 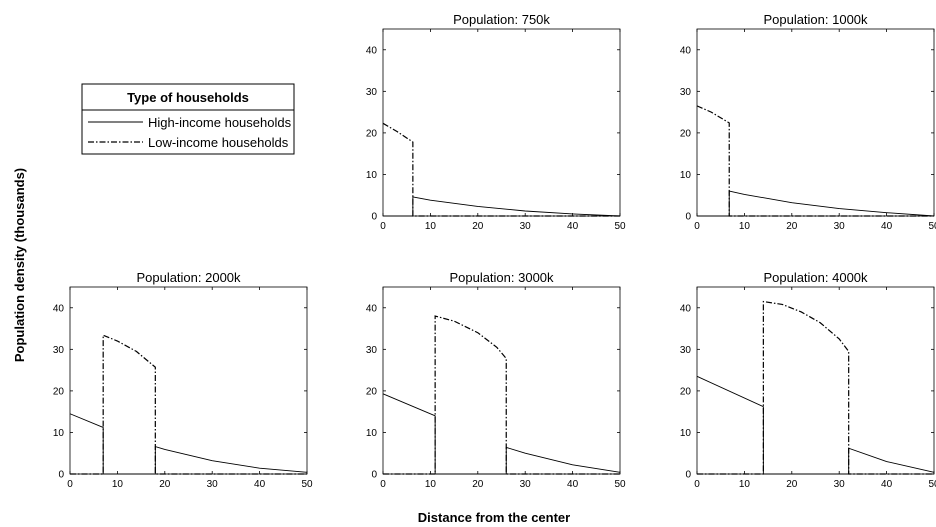 I want to click on legend-label-low-income: Low-income households, so click(x=218, y=142).